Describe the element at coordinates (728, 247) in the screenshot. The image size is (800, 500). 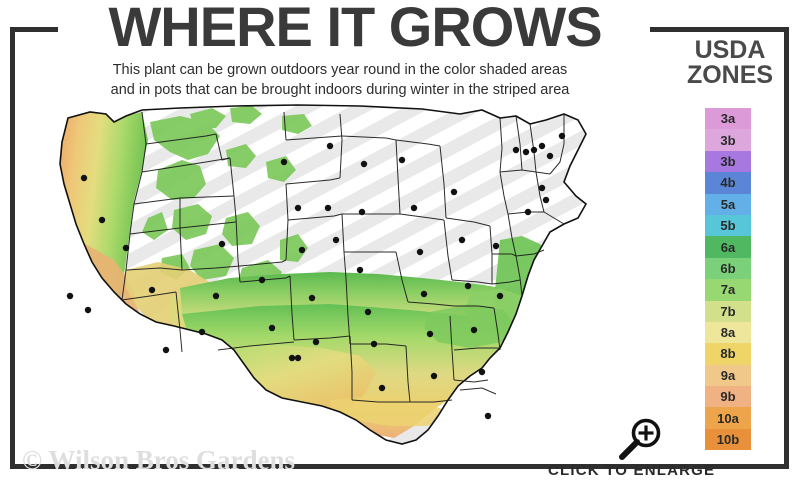
I see `zone-swatch-6a-6: 6a` at that location.